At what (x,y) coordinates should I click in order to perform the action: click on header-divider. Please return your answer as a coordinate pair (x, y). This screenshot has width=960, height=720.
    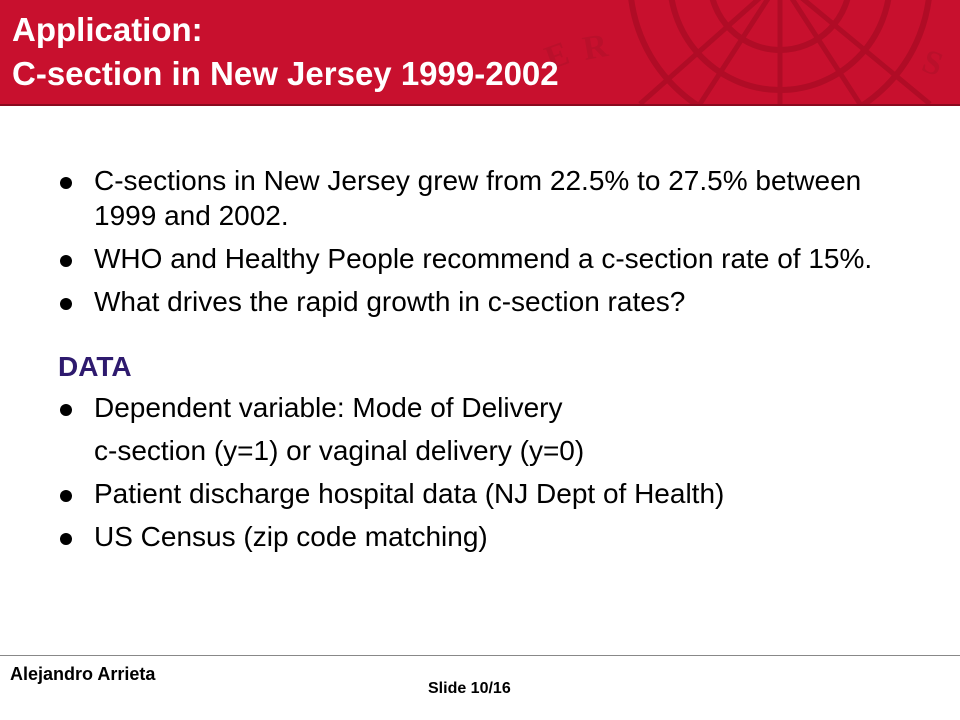
    Looking at the image, I should click on (480, 105).